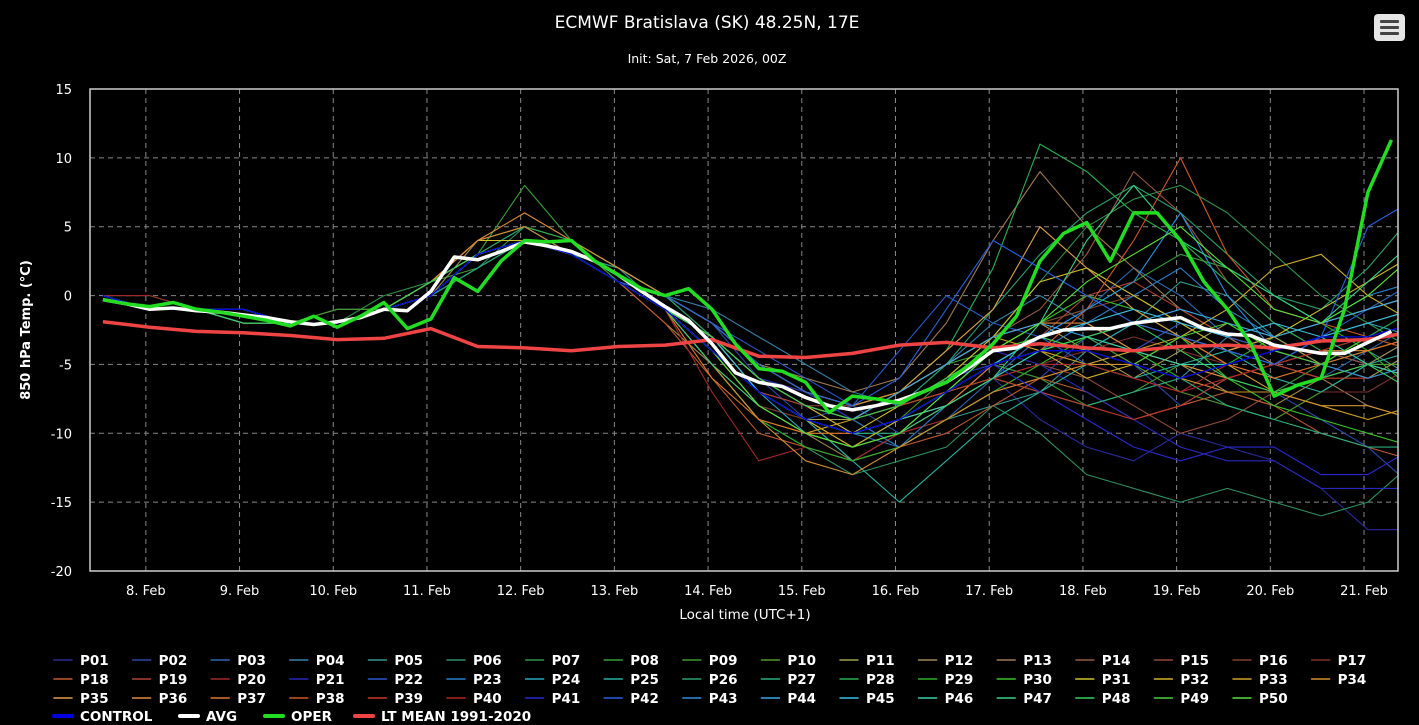  What do you see at coordinates (1194, 680) in the screenshot?
I see `legend-label: P32` at bounding box center [1194, 680].